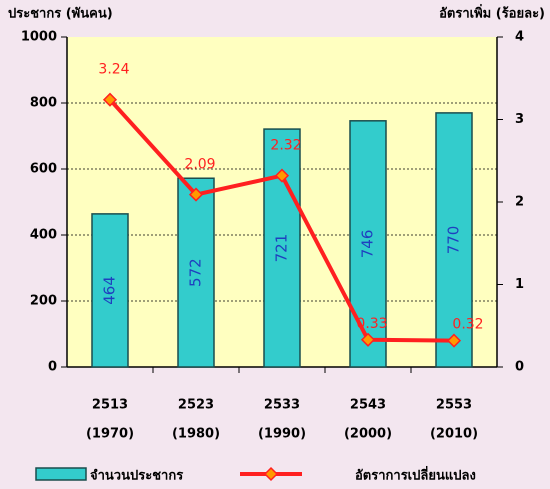 The image size is (550, 489). I want to click on y2-axis-title: อัตราเพิ่ม (ร้อยละ), so click(492, 13).